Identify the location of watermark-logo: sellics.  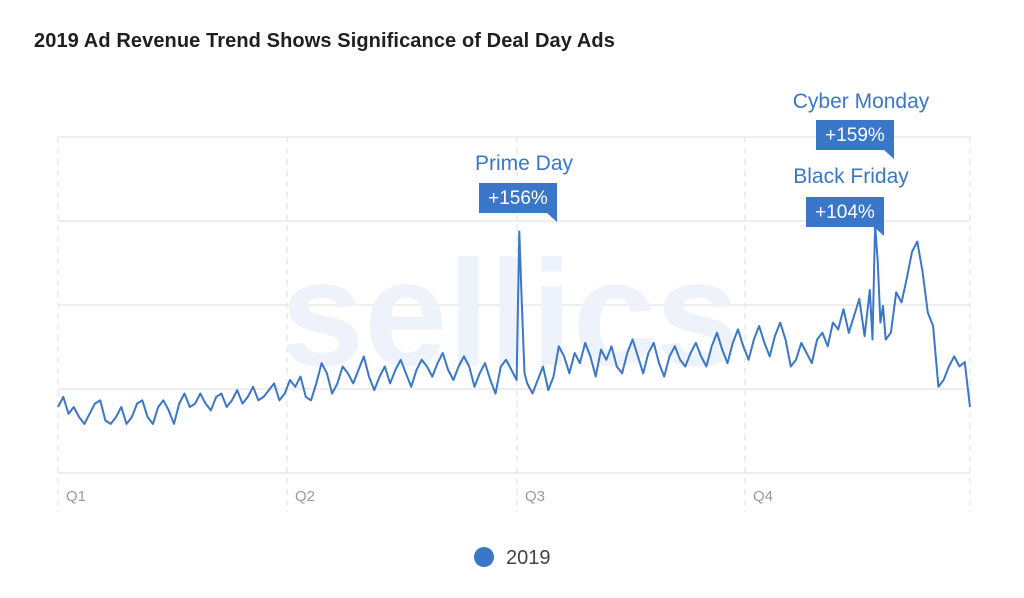
(510, 313).